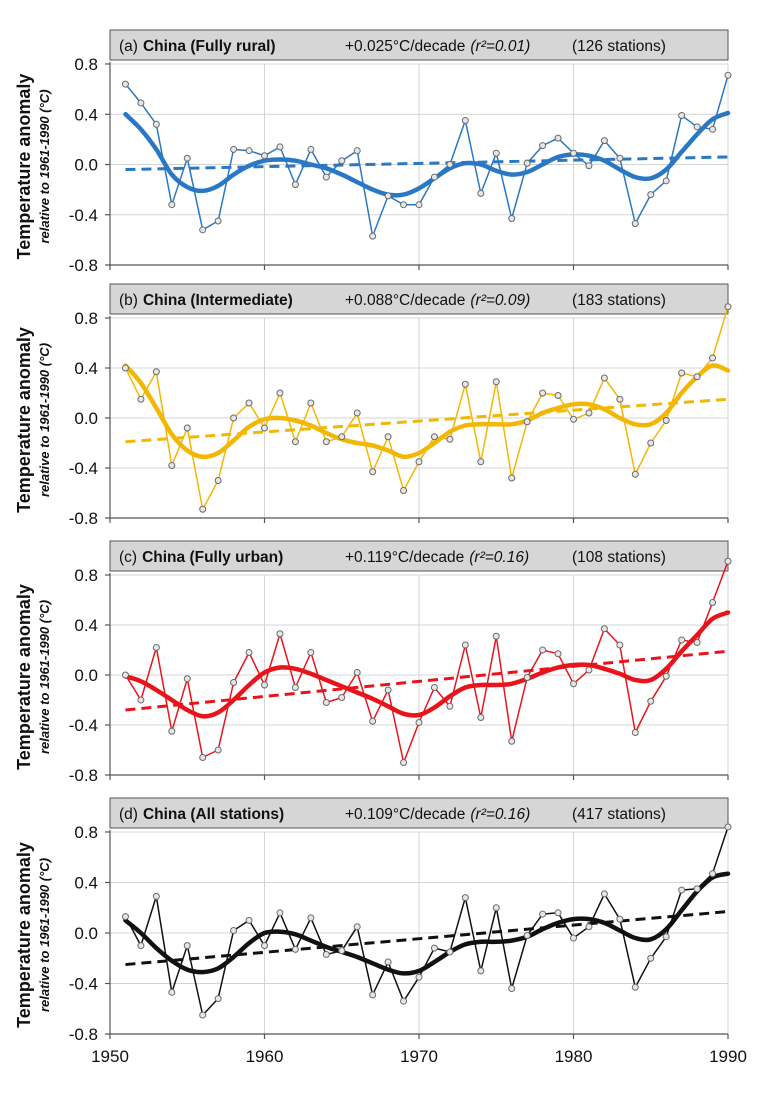  I want to click on station-count: (108 stations), so click(619, 557).